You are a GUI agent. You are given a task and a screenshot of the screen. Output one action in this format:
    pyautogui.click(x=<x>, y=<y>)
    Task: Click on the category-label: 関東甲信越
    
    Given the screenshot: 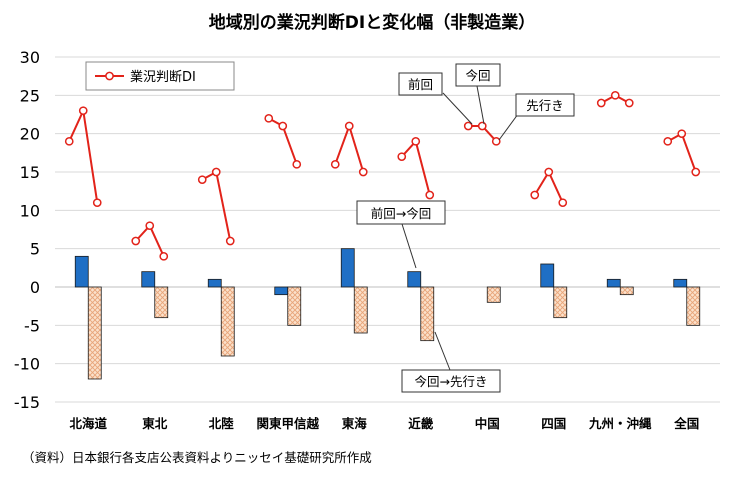 What is the action you would take?
    pyautogui.click(x=287, y=423)
    